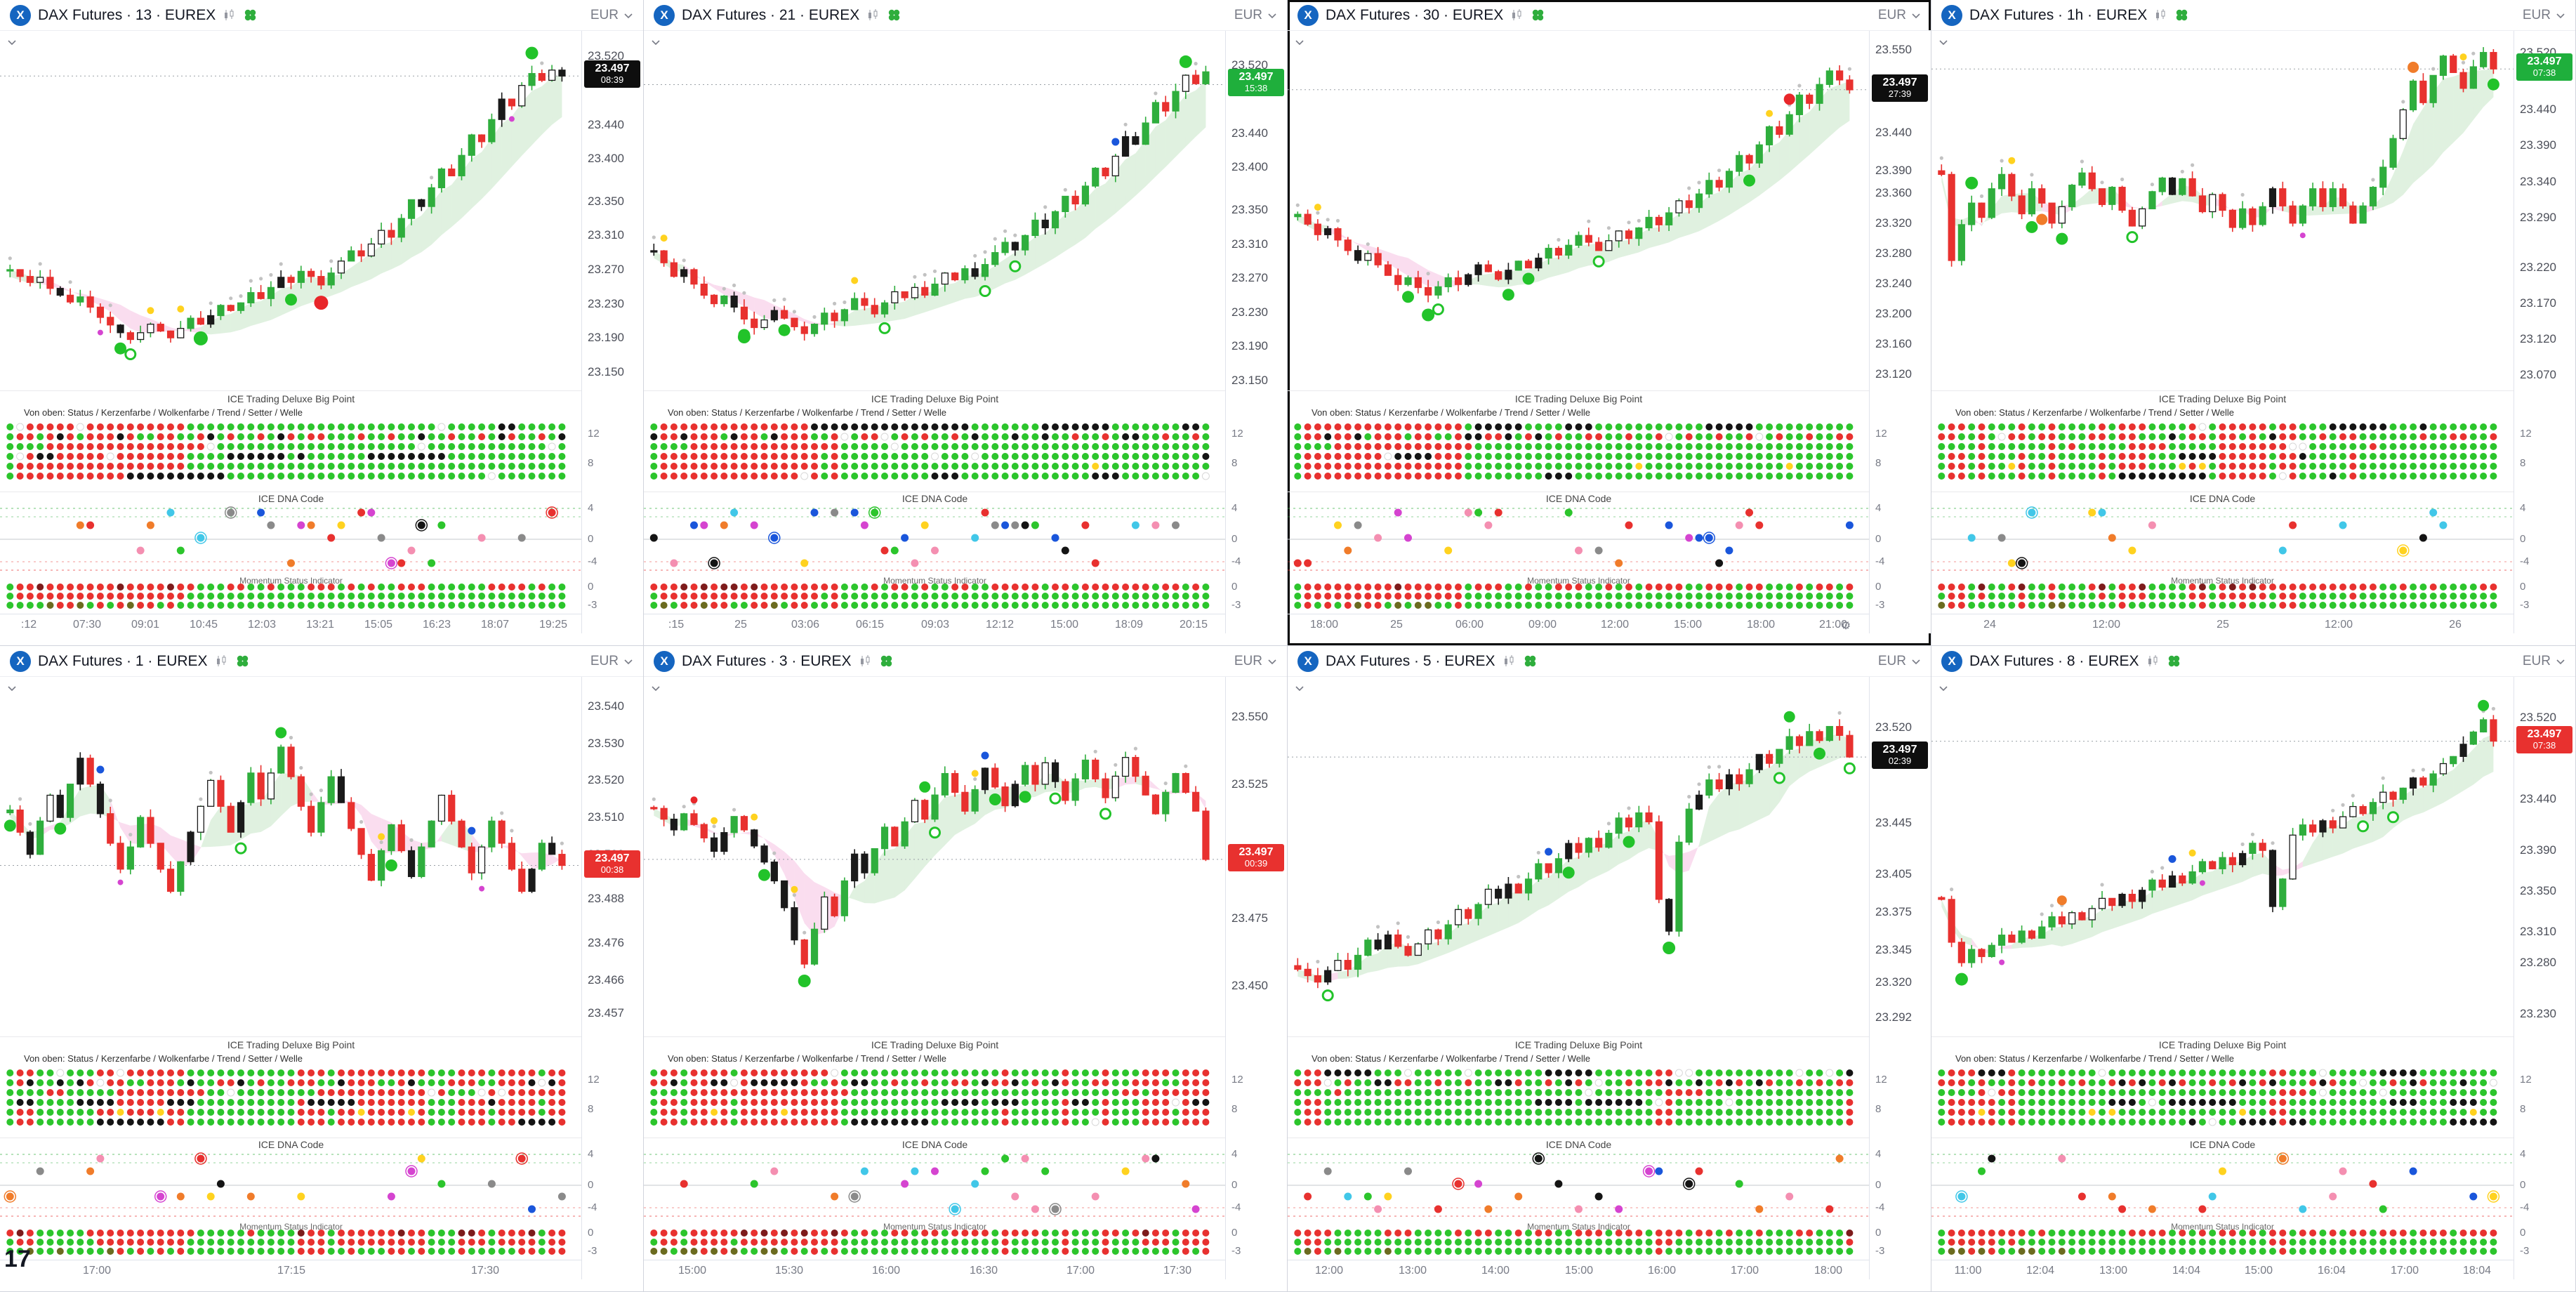 This screenshot has height=1292, width=2576. Describe the element at coordinates (123, 660) in the screenshot. I see `symbol-title: DAX Futures · 1 · EUREX` at that location.